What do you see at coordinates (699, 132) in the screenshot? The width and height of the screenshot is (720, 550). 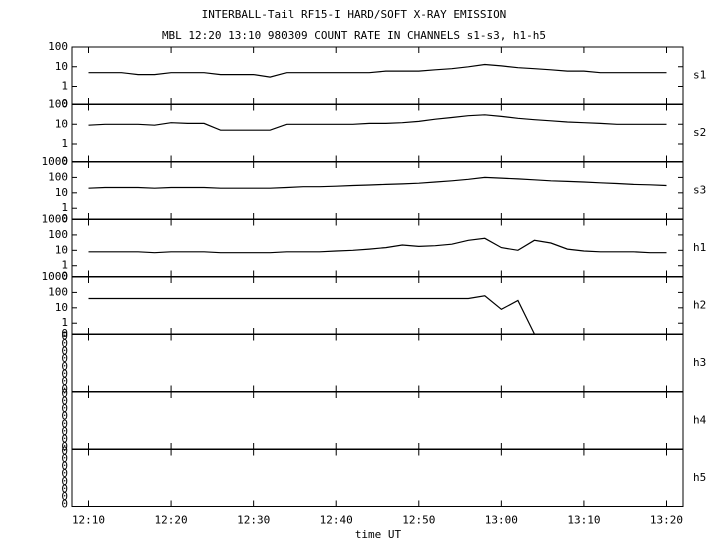 I see `panel-label: s2` at bounding box center [699, 132].